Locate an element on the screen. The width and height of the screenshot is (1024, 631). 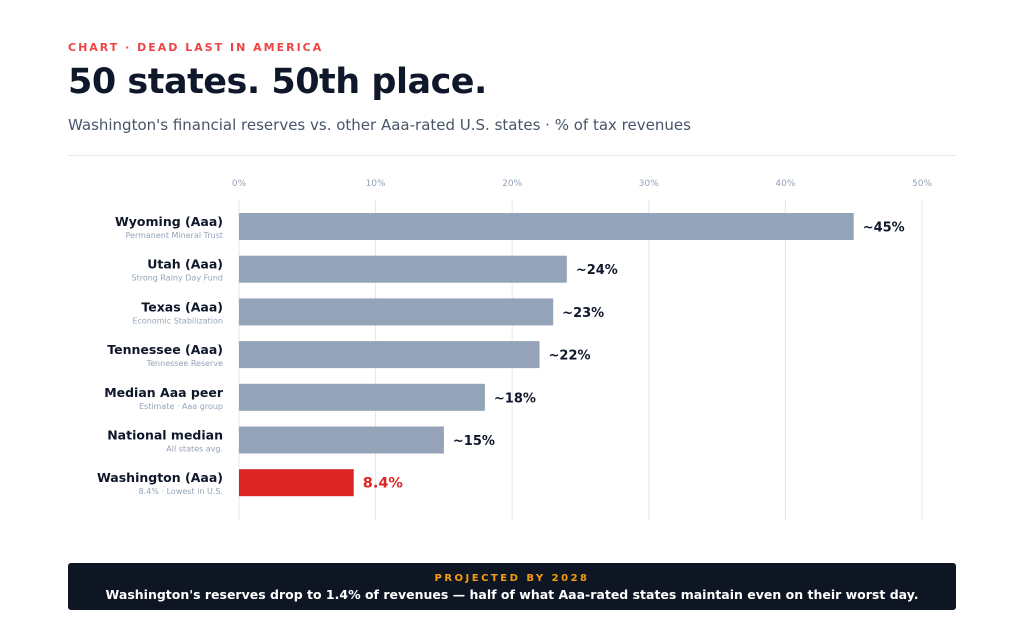
chart-title: 50 states. 50th place. is located at coordinates (277, 82).